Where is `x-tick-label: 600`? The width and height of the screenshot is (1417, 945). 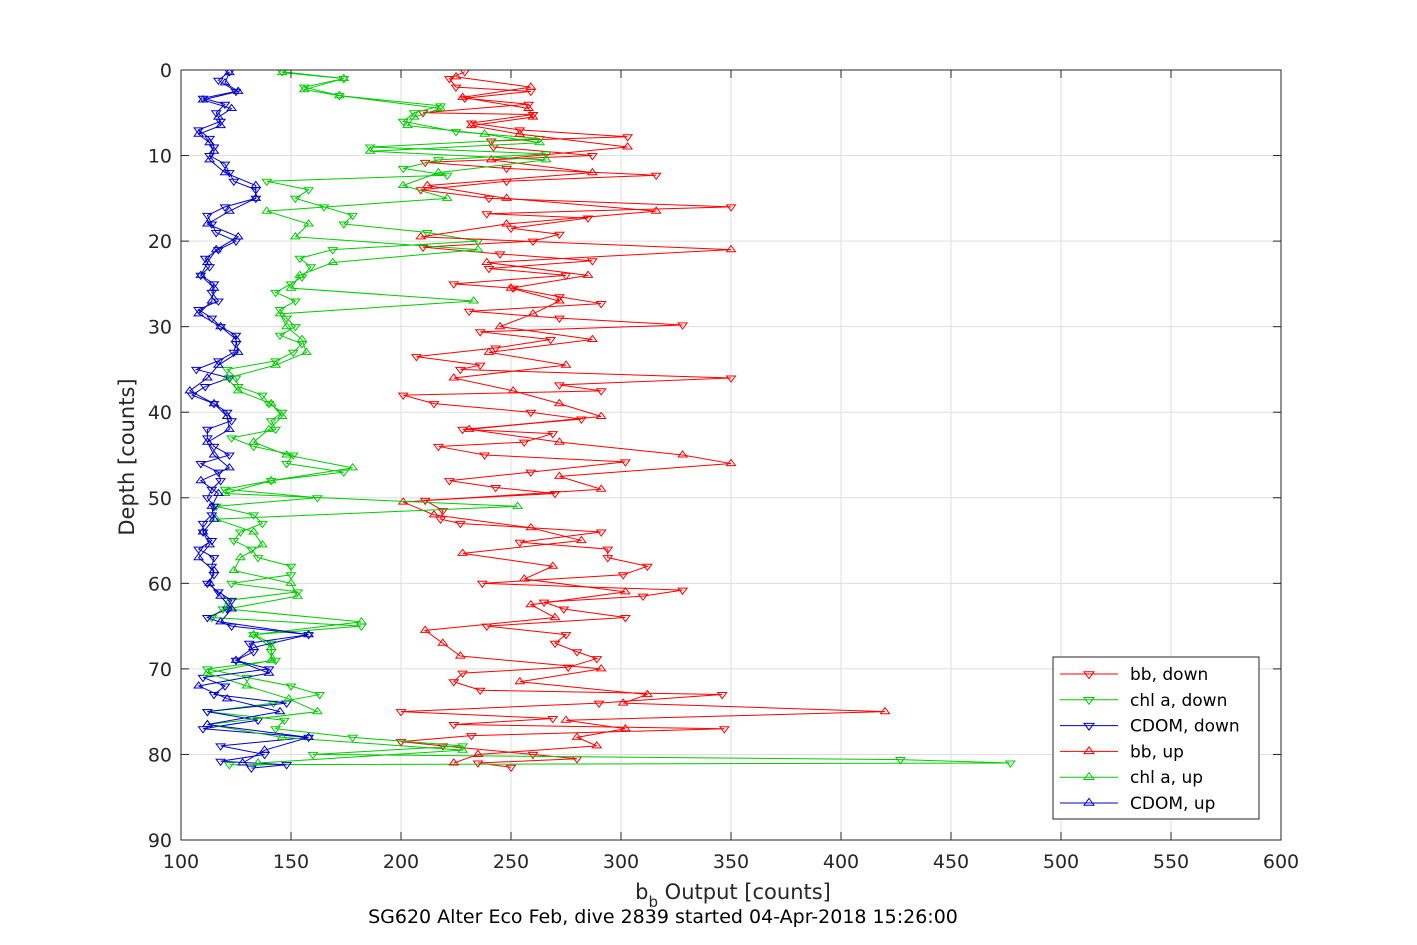 x-tick-label: 600 is located at coordinates (1281, 862).